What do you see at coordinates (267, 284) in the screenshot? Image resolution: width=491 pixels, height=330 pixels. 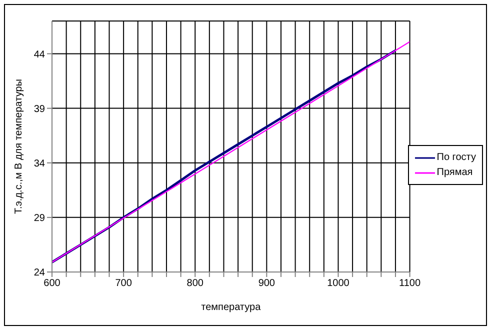 I see `x-tick-label: 900` at bounding box center [267, 284].